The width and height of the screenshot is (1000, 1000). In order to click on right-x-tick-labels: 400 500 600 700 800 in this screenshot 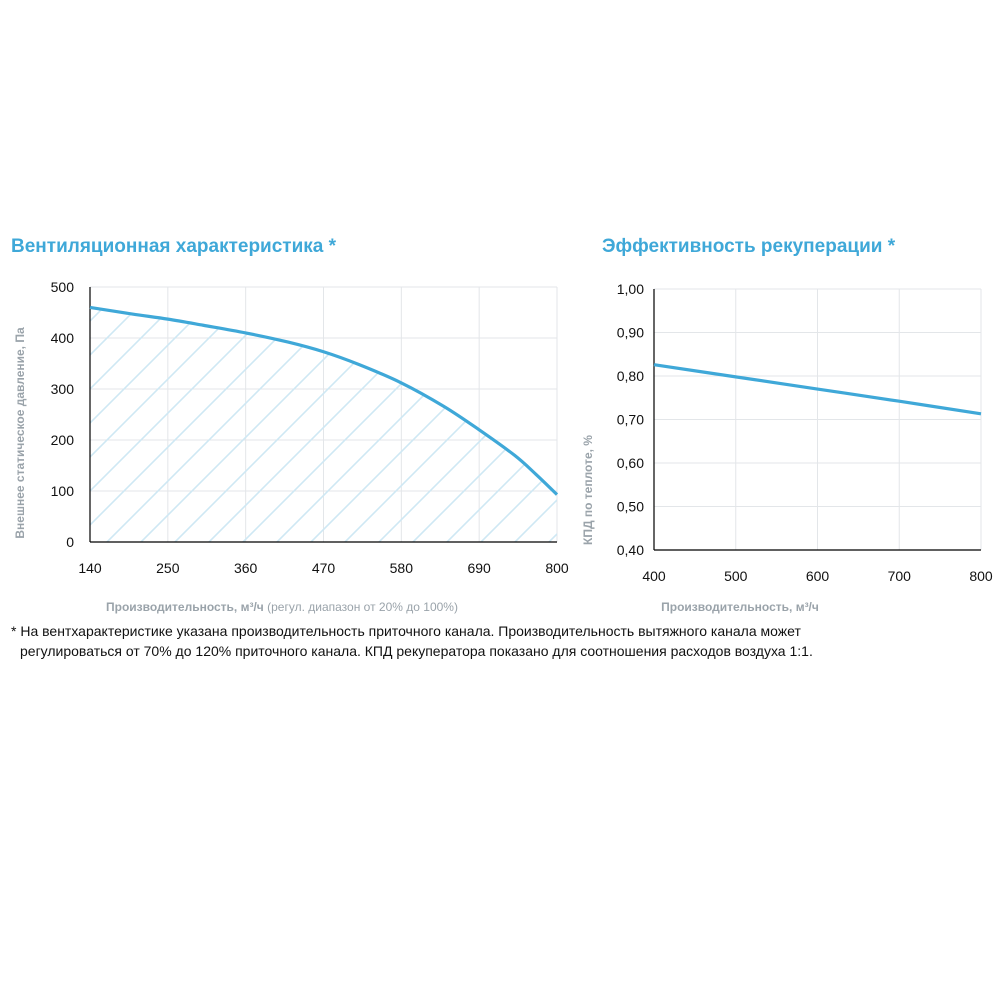, I will do `click(817, 576)`.